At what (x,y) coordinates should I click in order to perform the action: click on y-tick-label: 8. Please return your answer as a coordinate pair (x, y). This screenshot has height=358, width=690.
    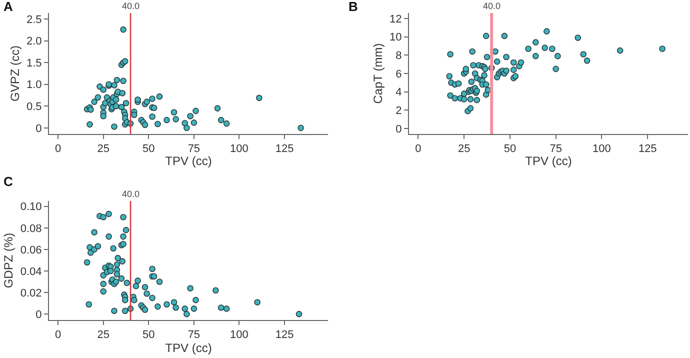
    Looking at the image, I should click on (399, 56).